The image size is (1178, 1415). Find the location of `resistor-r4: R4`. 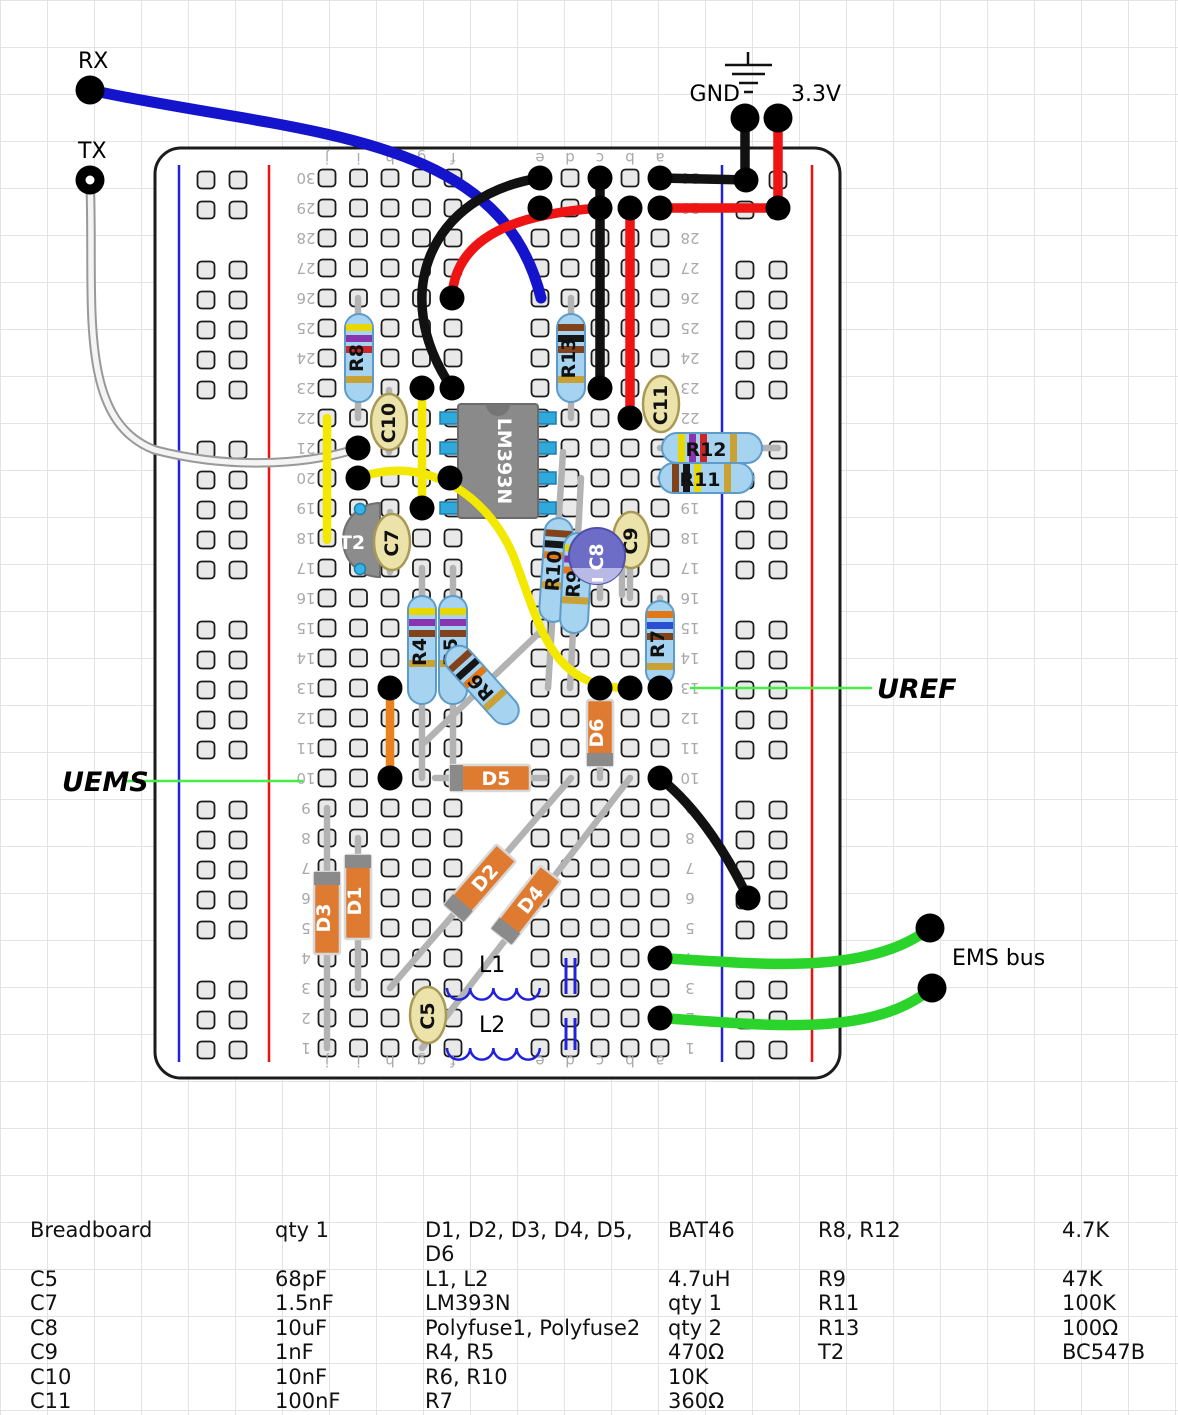

resistor-r4: R4 is located at coordinates (422, 650).